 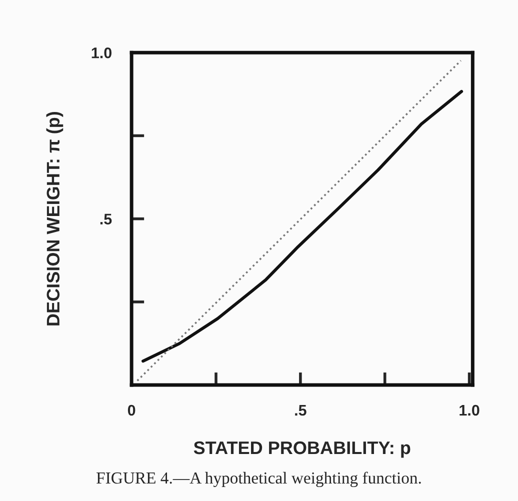 I want to click on y-axis-title: DECISION WEIGHT: π (p), so click(x=55, y=219).